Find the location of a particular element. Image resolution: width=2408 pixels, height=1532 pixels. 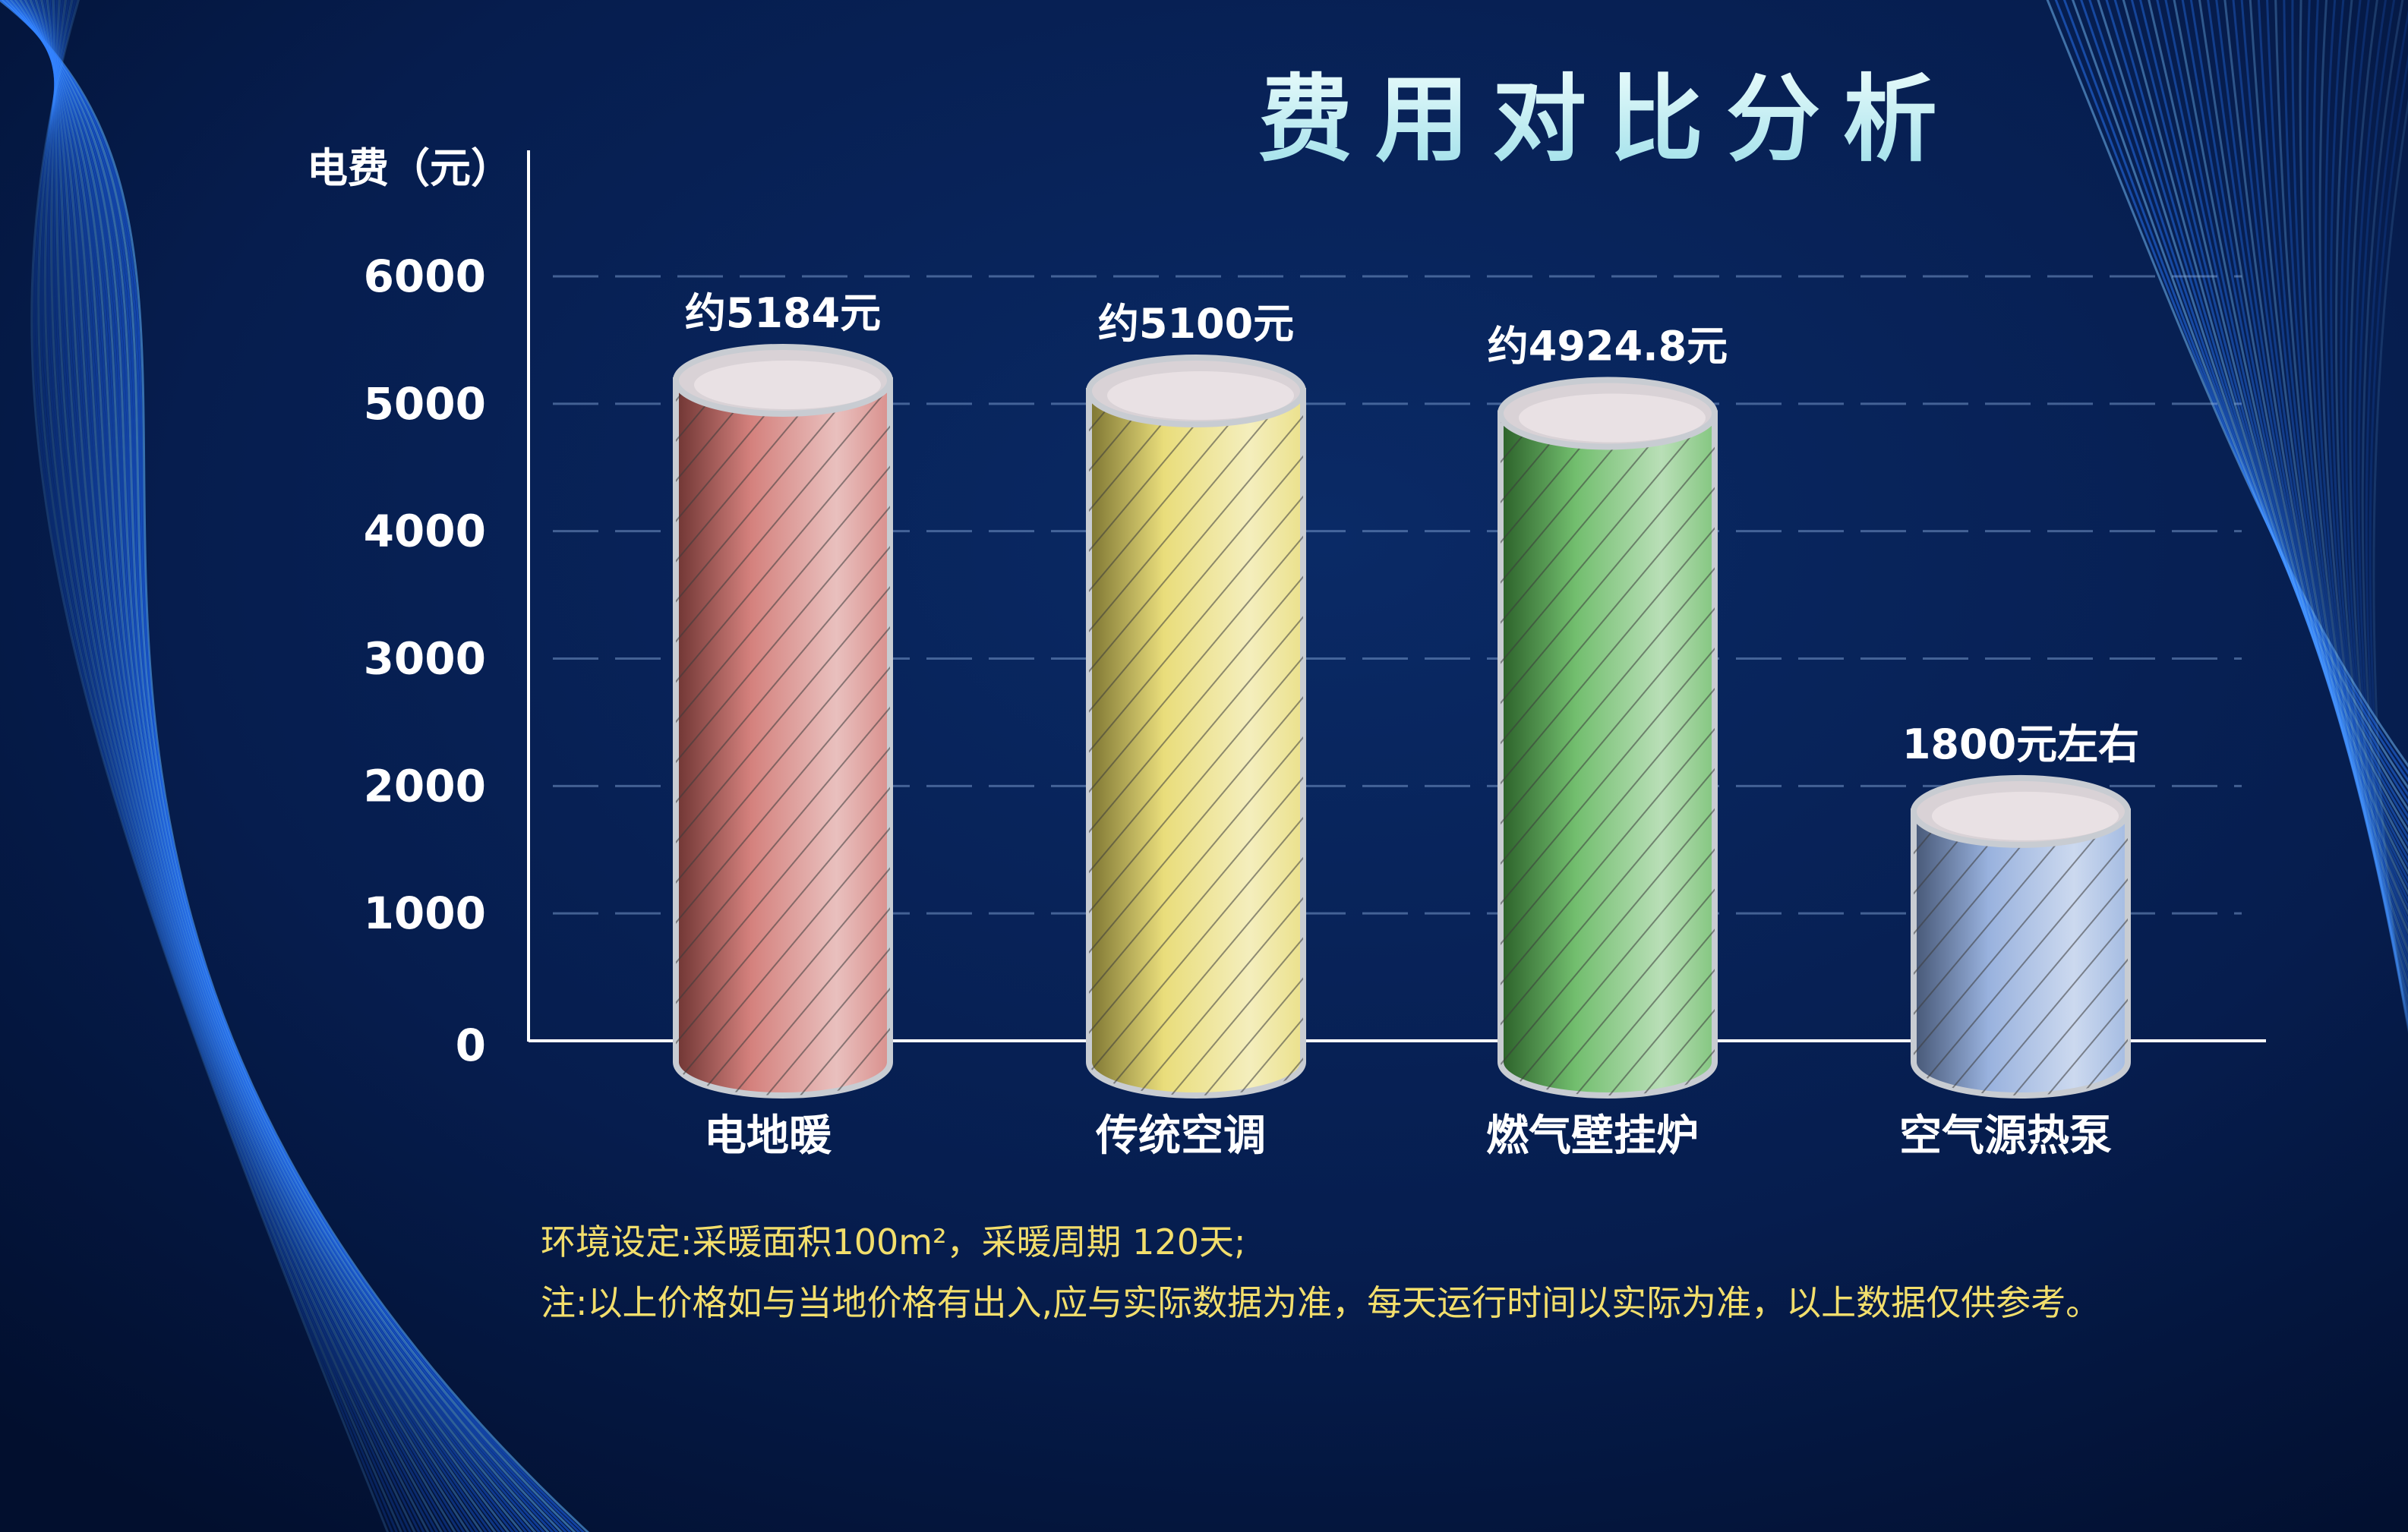

y-tick-label: 4000 is located at coordinates (425, 532).